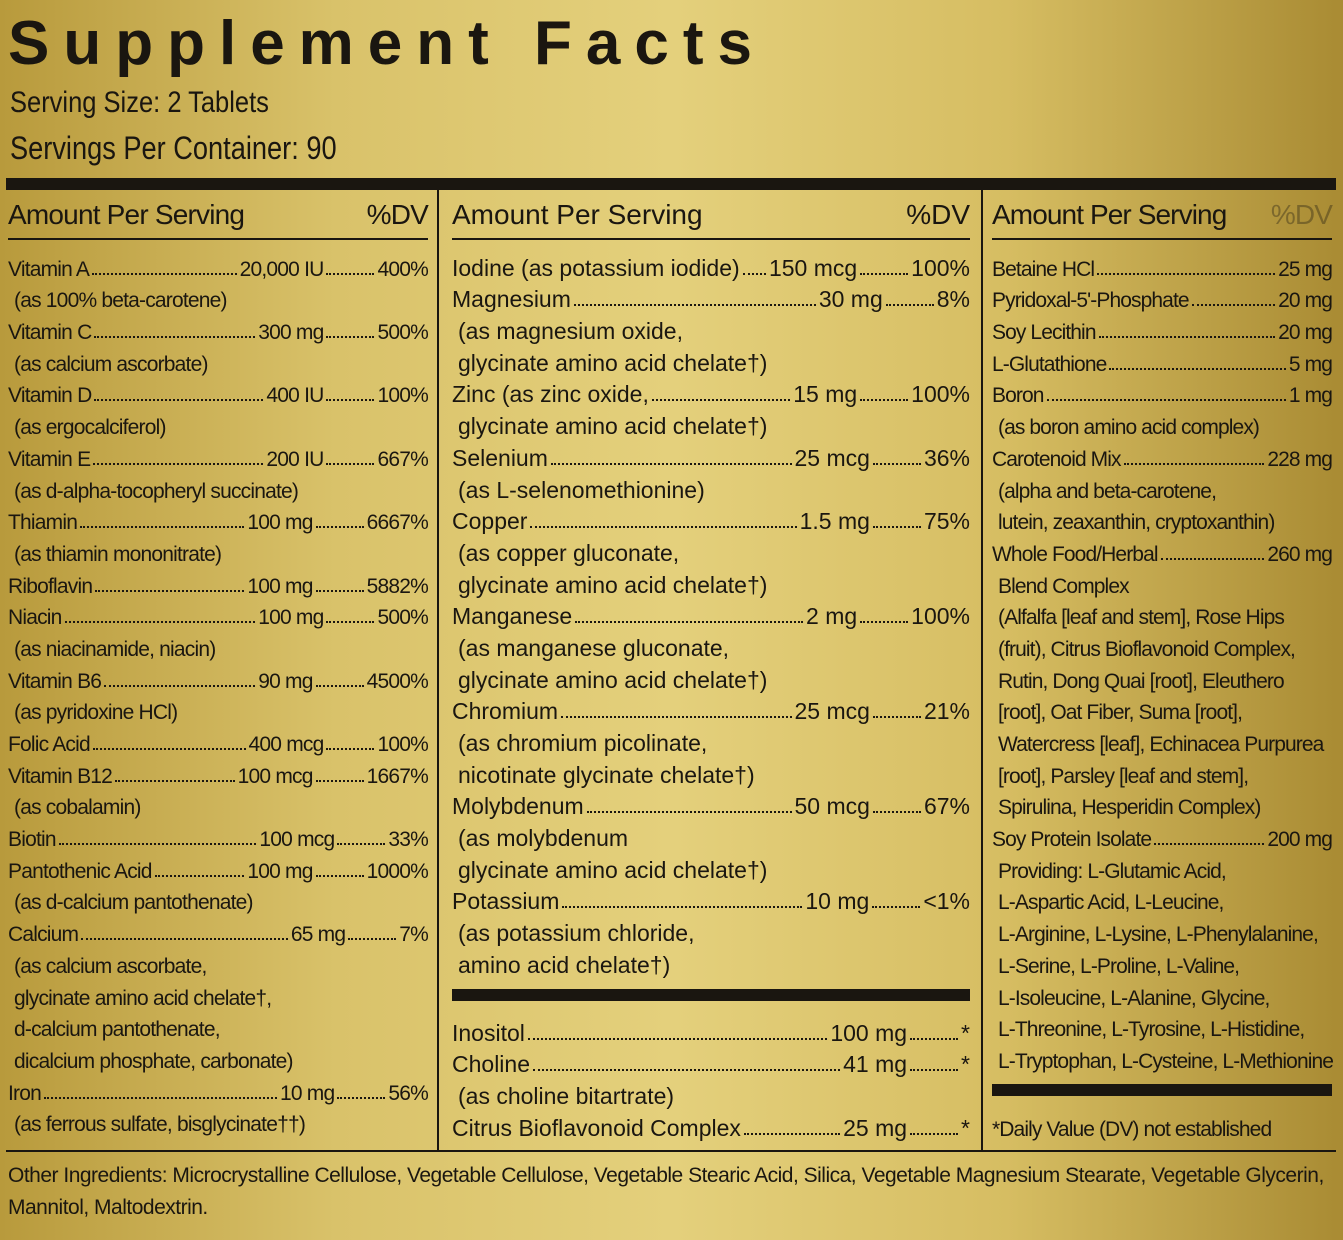  Describe the element at coordinates (1162, 329) in the screenshot. I see `nutrient-row: Soy Lecithin 20 mg` at that location.